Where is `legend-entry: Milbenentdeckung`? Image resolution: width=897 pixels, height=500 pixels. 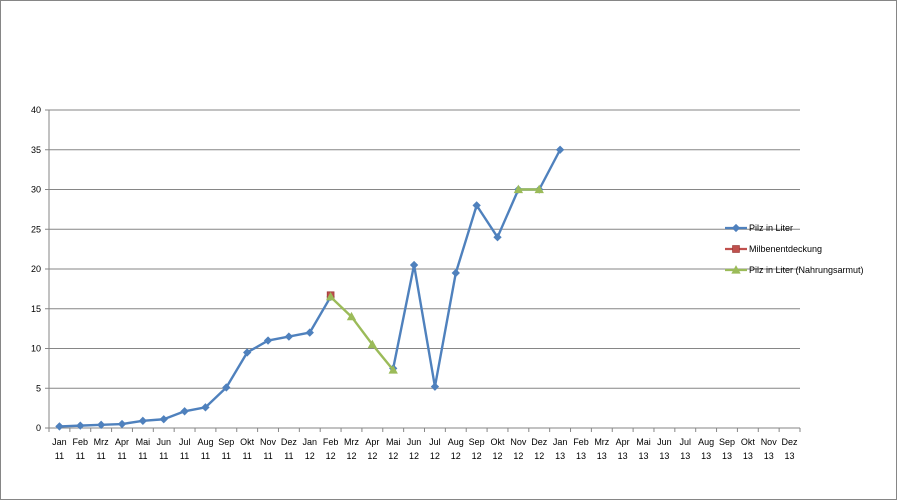 legend-entry: Milbenentdeckung is located at coordinates (773, 249).